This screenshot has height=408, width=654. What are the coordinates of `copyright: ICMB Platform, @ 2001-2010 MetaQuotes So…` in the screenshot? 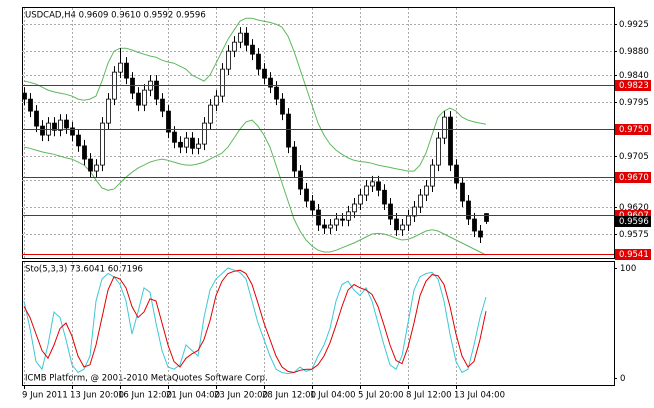 It's located at (146, 379).